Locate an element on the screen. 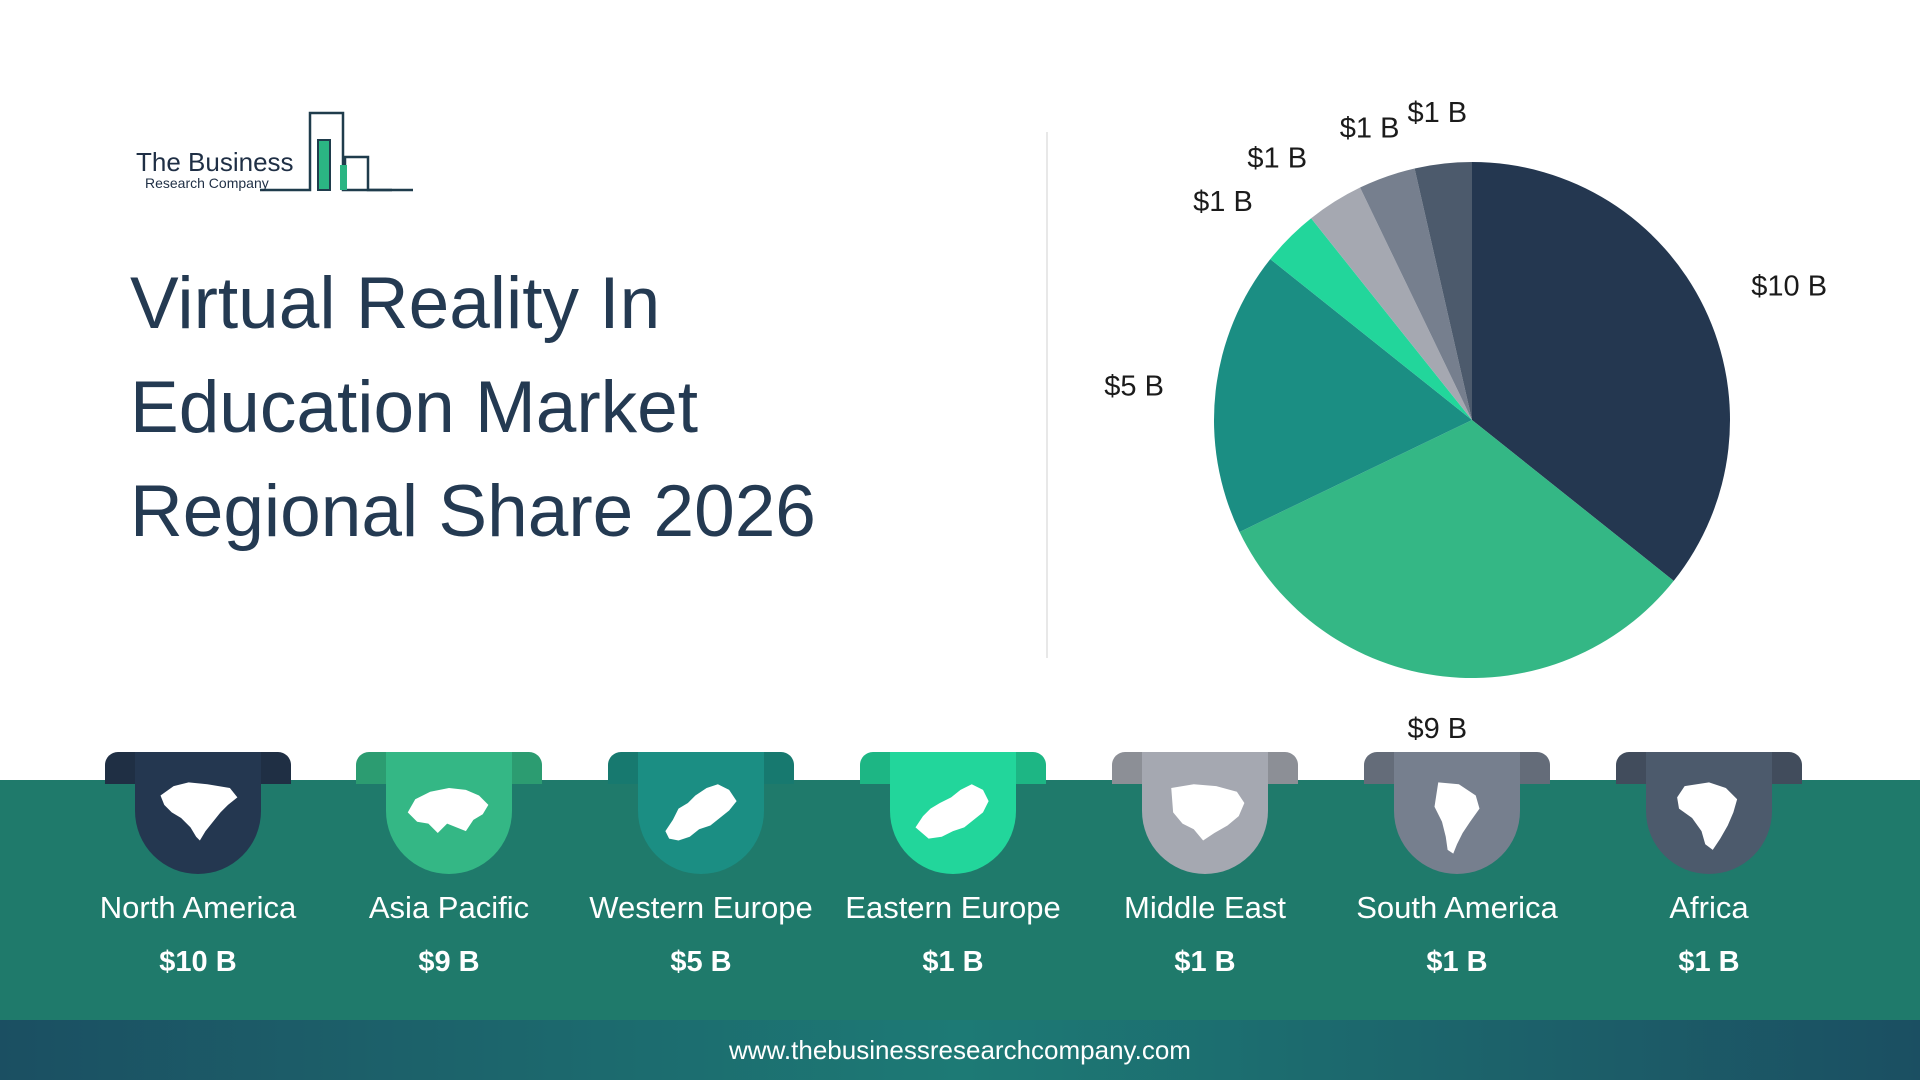  website-footer: www.thebusinessresearchcompany.com is located at coordinates (960, 1050).